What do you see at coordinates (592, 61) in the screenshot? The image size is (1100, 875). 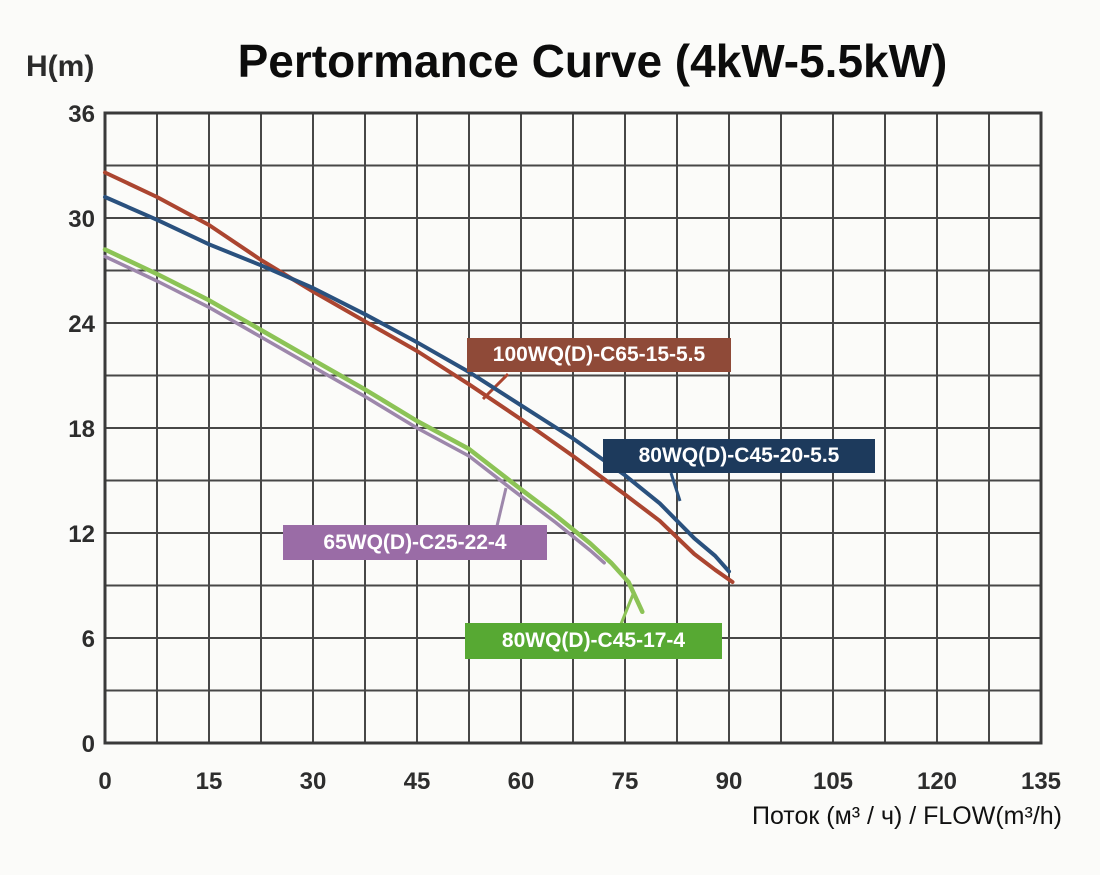 I see `chart-title: Pertormance Curve (4kW-5.5kW)` at bounding box center [592, 61].